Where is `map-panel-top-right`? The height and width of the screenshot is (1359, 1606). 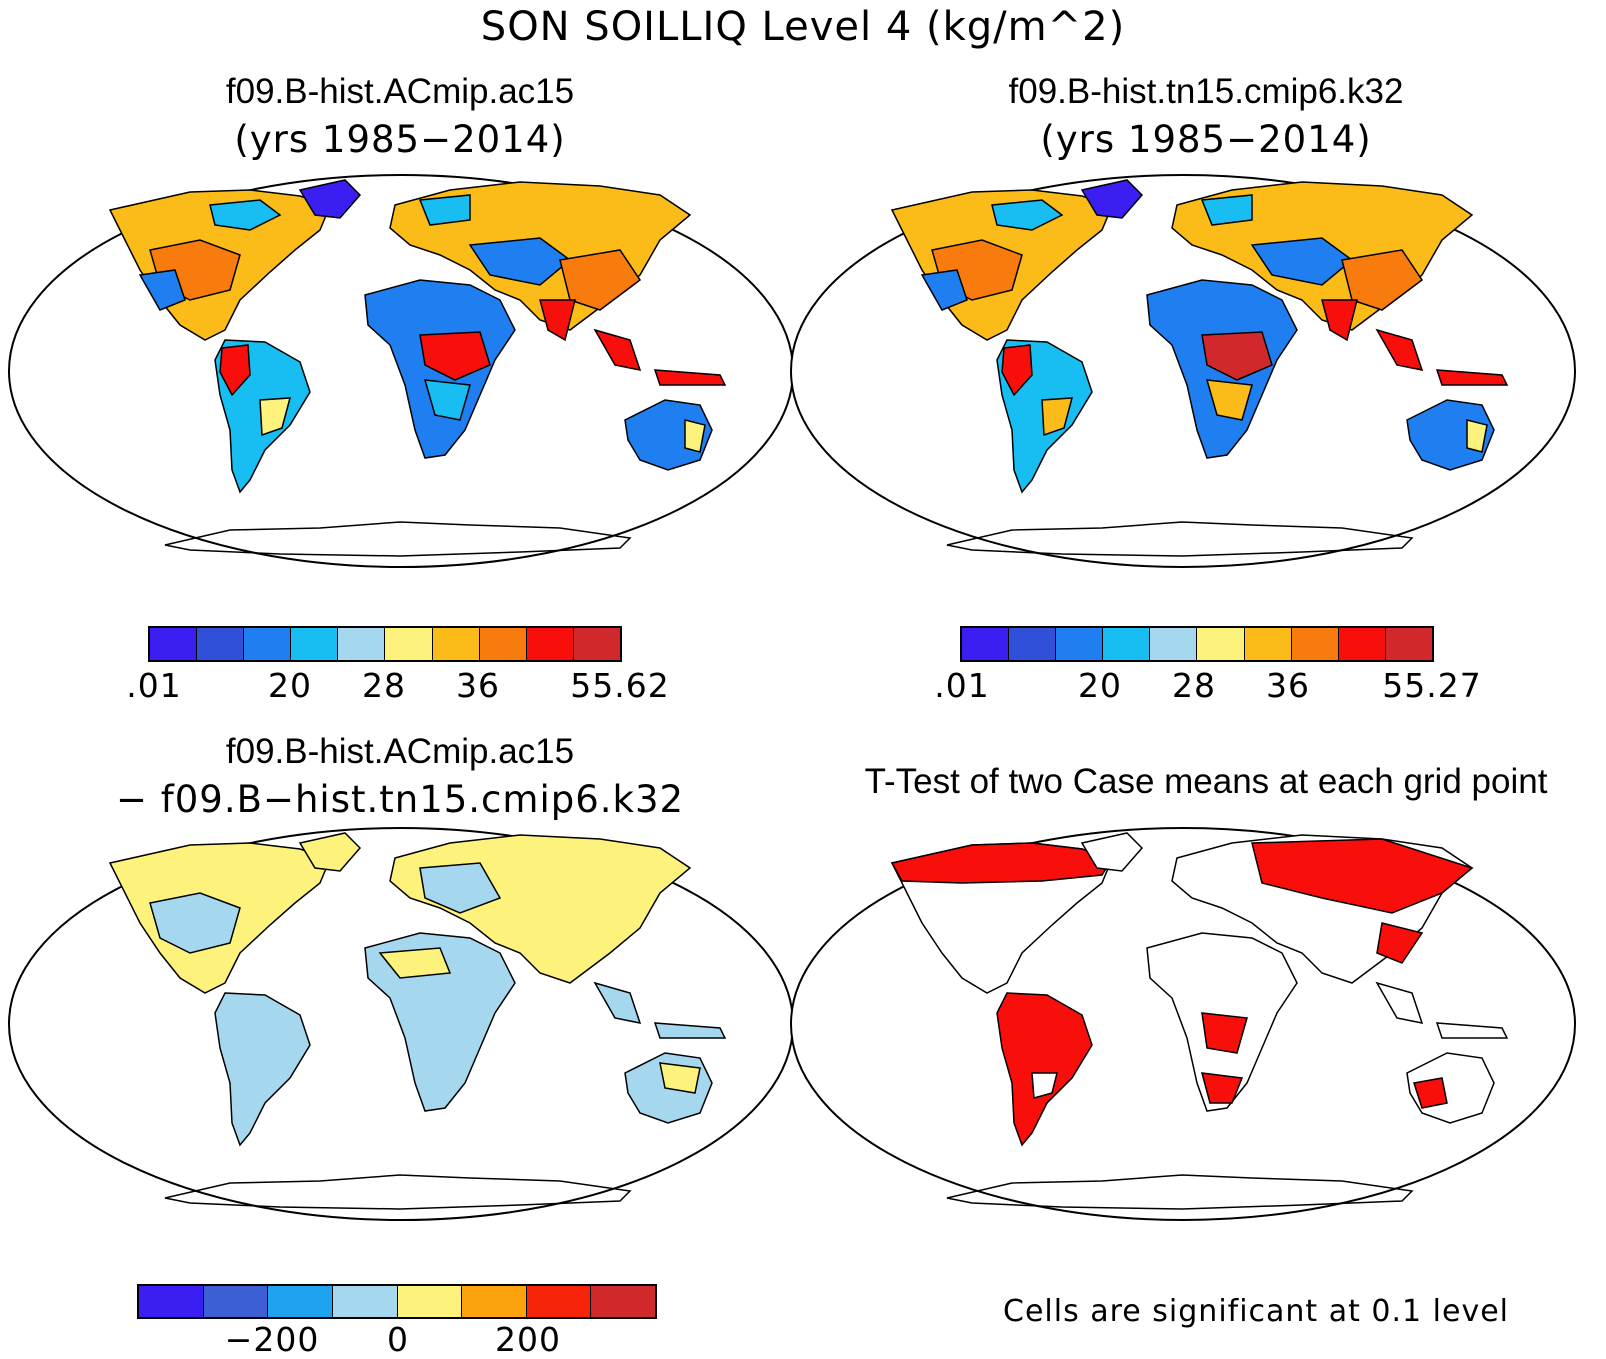 map-panel-top-right is located at coordinates (1183, 371).